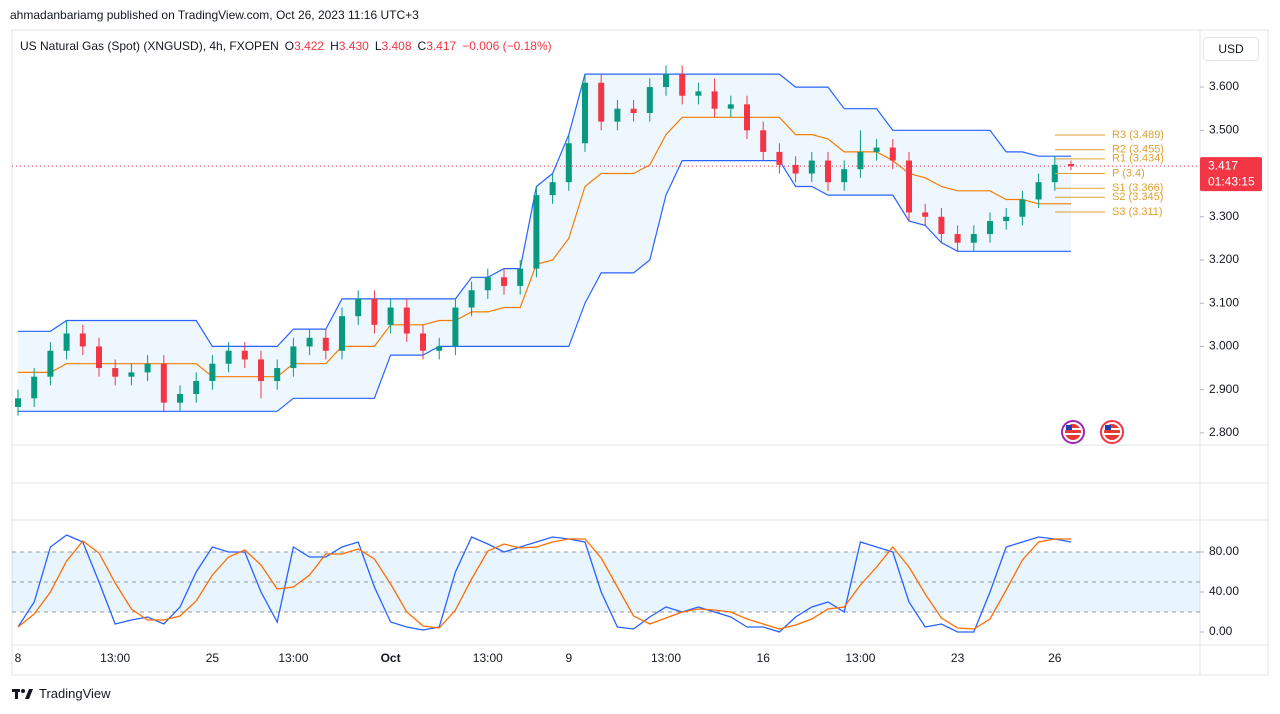 This screenshot has height=714, width=1280. I want to click on ohlc-key: L, so click(378, 46).